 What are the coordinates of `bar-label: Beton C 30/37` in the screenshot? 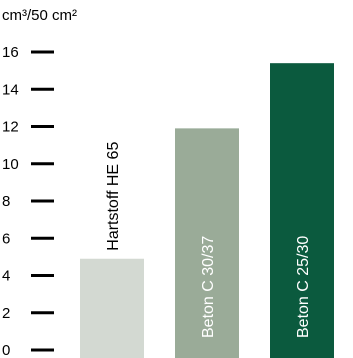 It's located at (208, 287).